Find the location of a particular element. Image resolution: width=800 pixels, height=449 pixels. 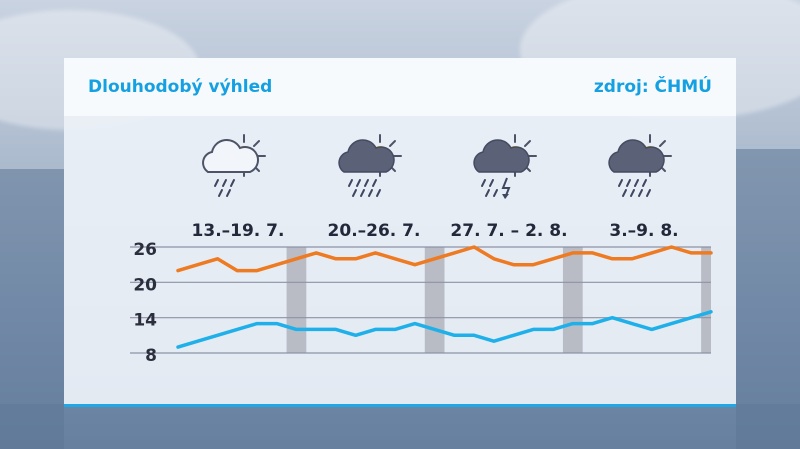

card-header: Dlouhodobý výhled zdroj: ČHMÚ is located at coordinates (400, 87).